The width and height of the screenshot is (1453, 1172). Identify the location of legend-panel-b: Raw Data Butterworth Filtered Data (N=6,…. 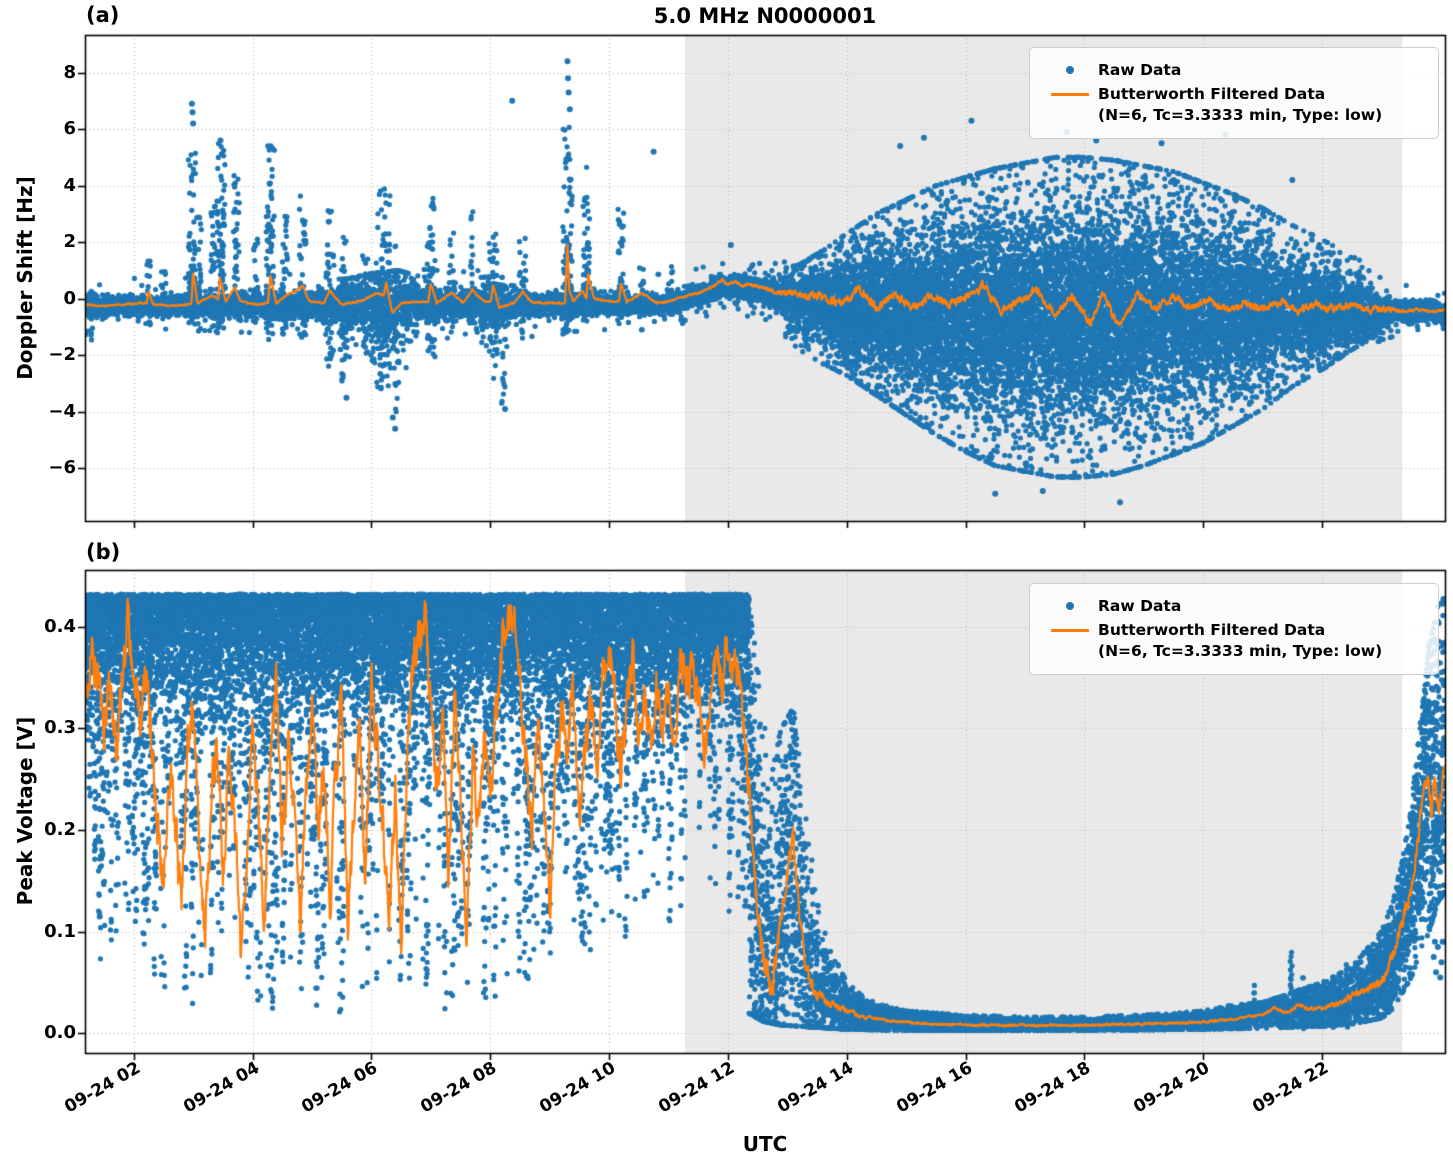
(1234, 629).